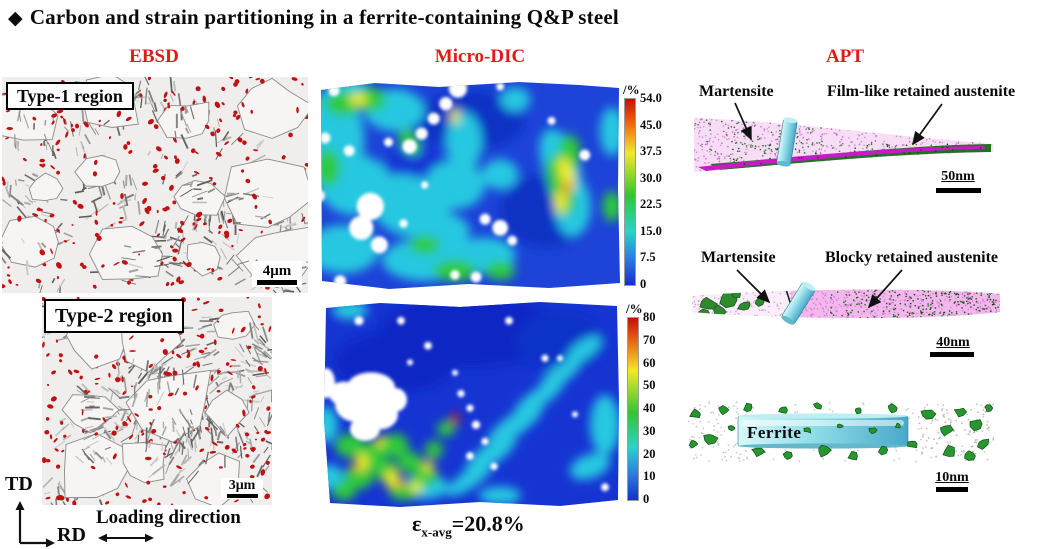 The image size is (1041, 549). Describe the element at coordinates (634, 308) in the screenshot. I see `colorbar2-unit: /%` at that location.